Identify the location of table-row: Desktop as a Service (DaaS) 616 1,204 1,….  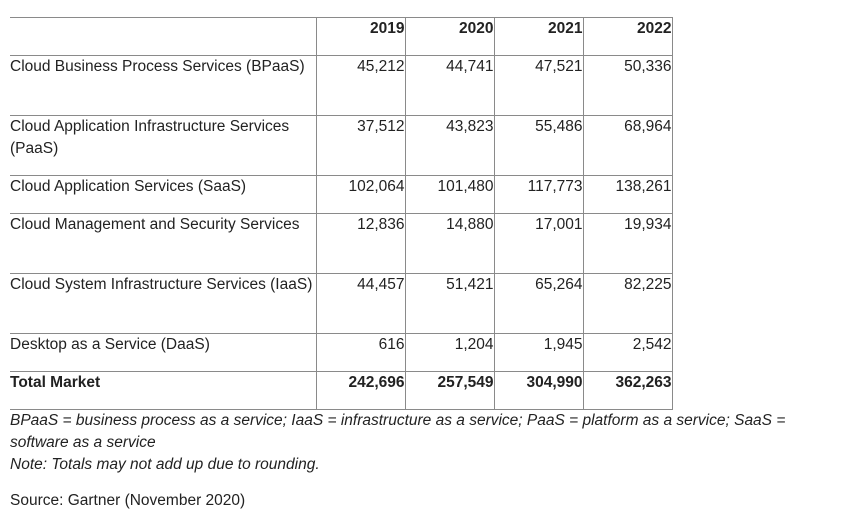
(341, 352).